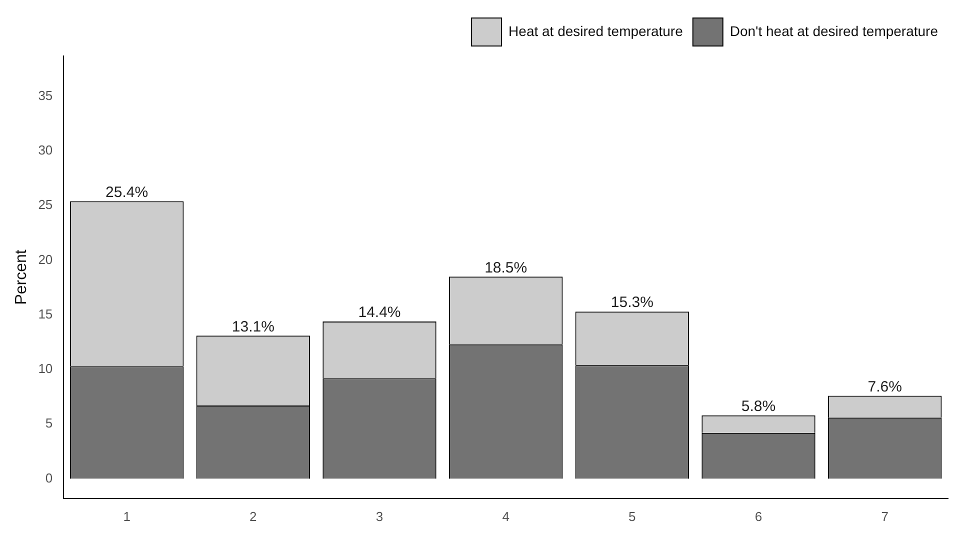 The width and height of the screenshot is (964, 538). I want to click on x-tick-label: 7, so click(884, 516).